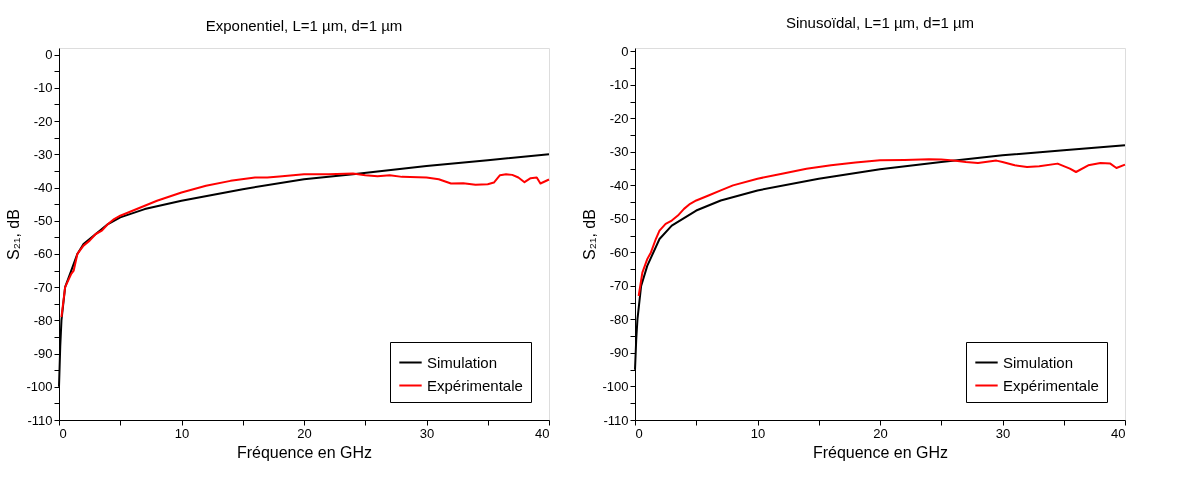  I want to click on chart-title: Exponentiel, L=1 µm, d=1 µm, so click(304, 25).